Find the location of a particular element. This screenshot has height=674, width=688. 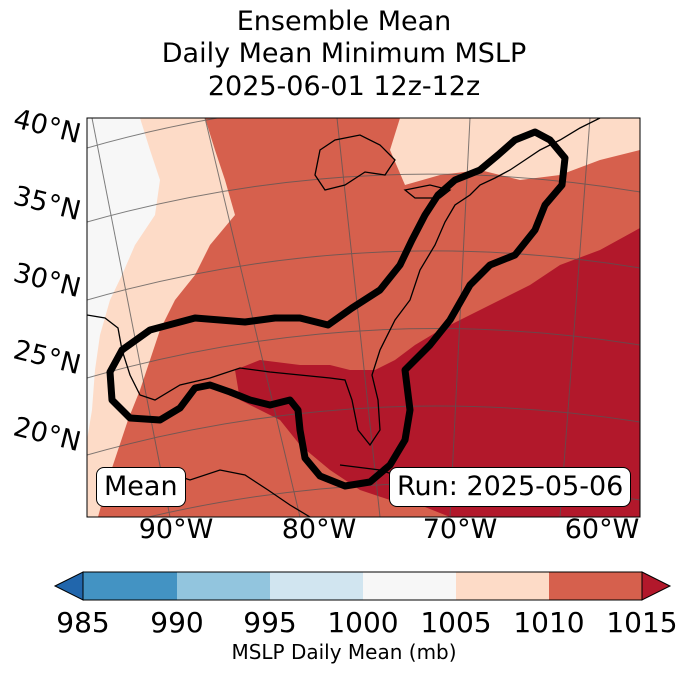

title-line-3: 2025-06-01 12z-12z is located at coordinates (344, 86).